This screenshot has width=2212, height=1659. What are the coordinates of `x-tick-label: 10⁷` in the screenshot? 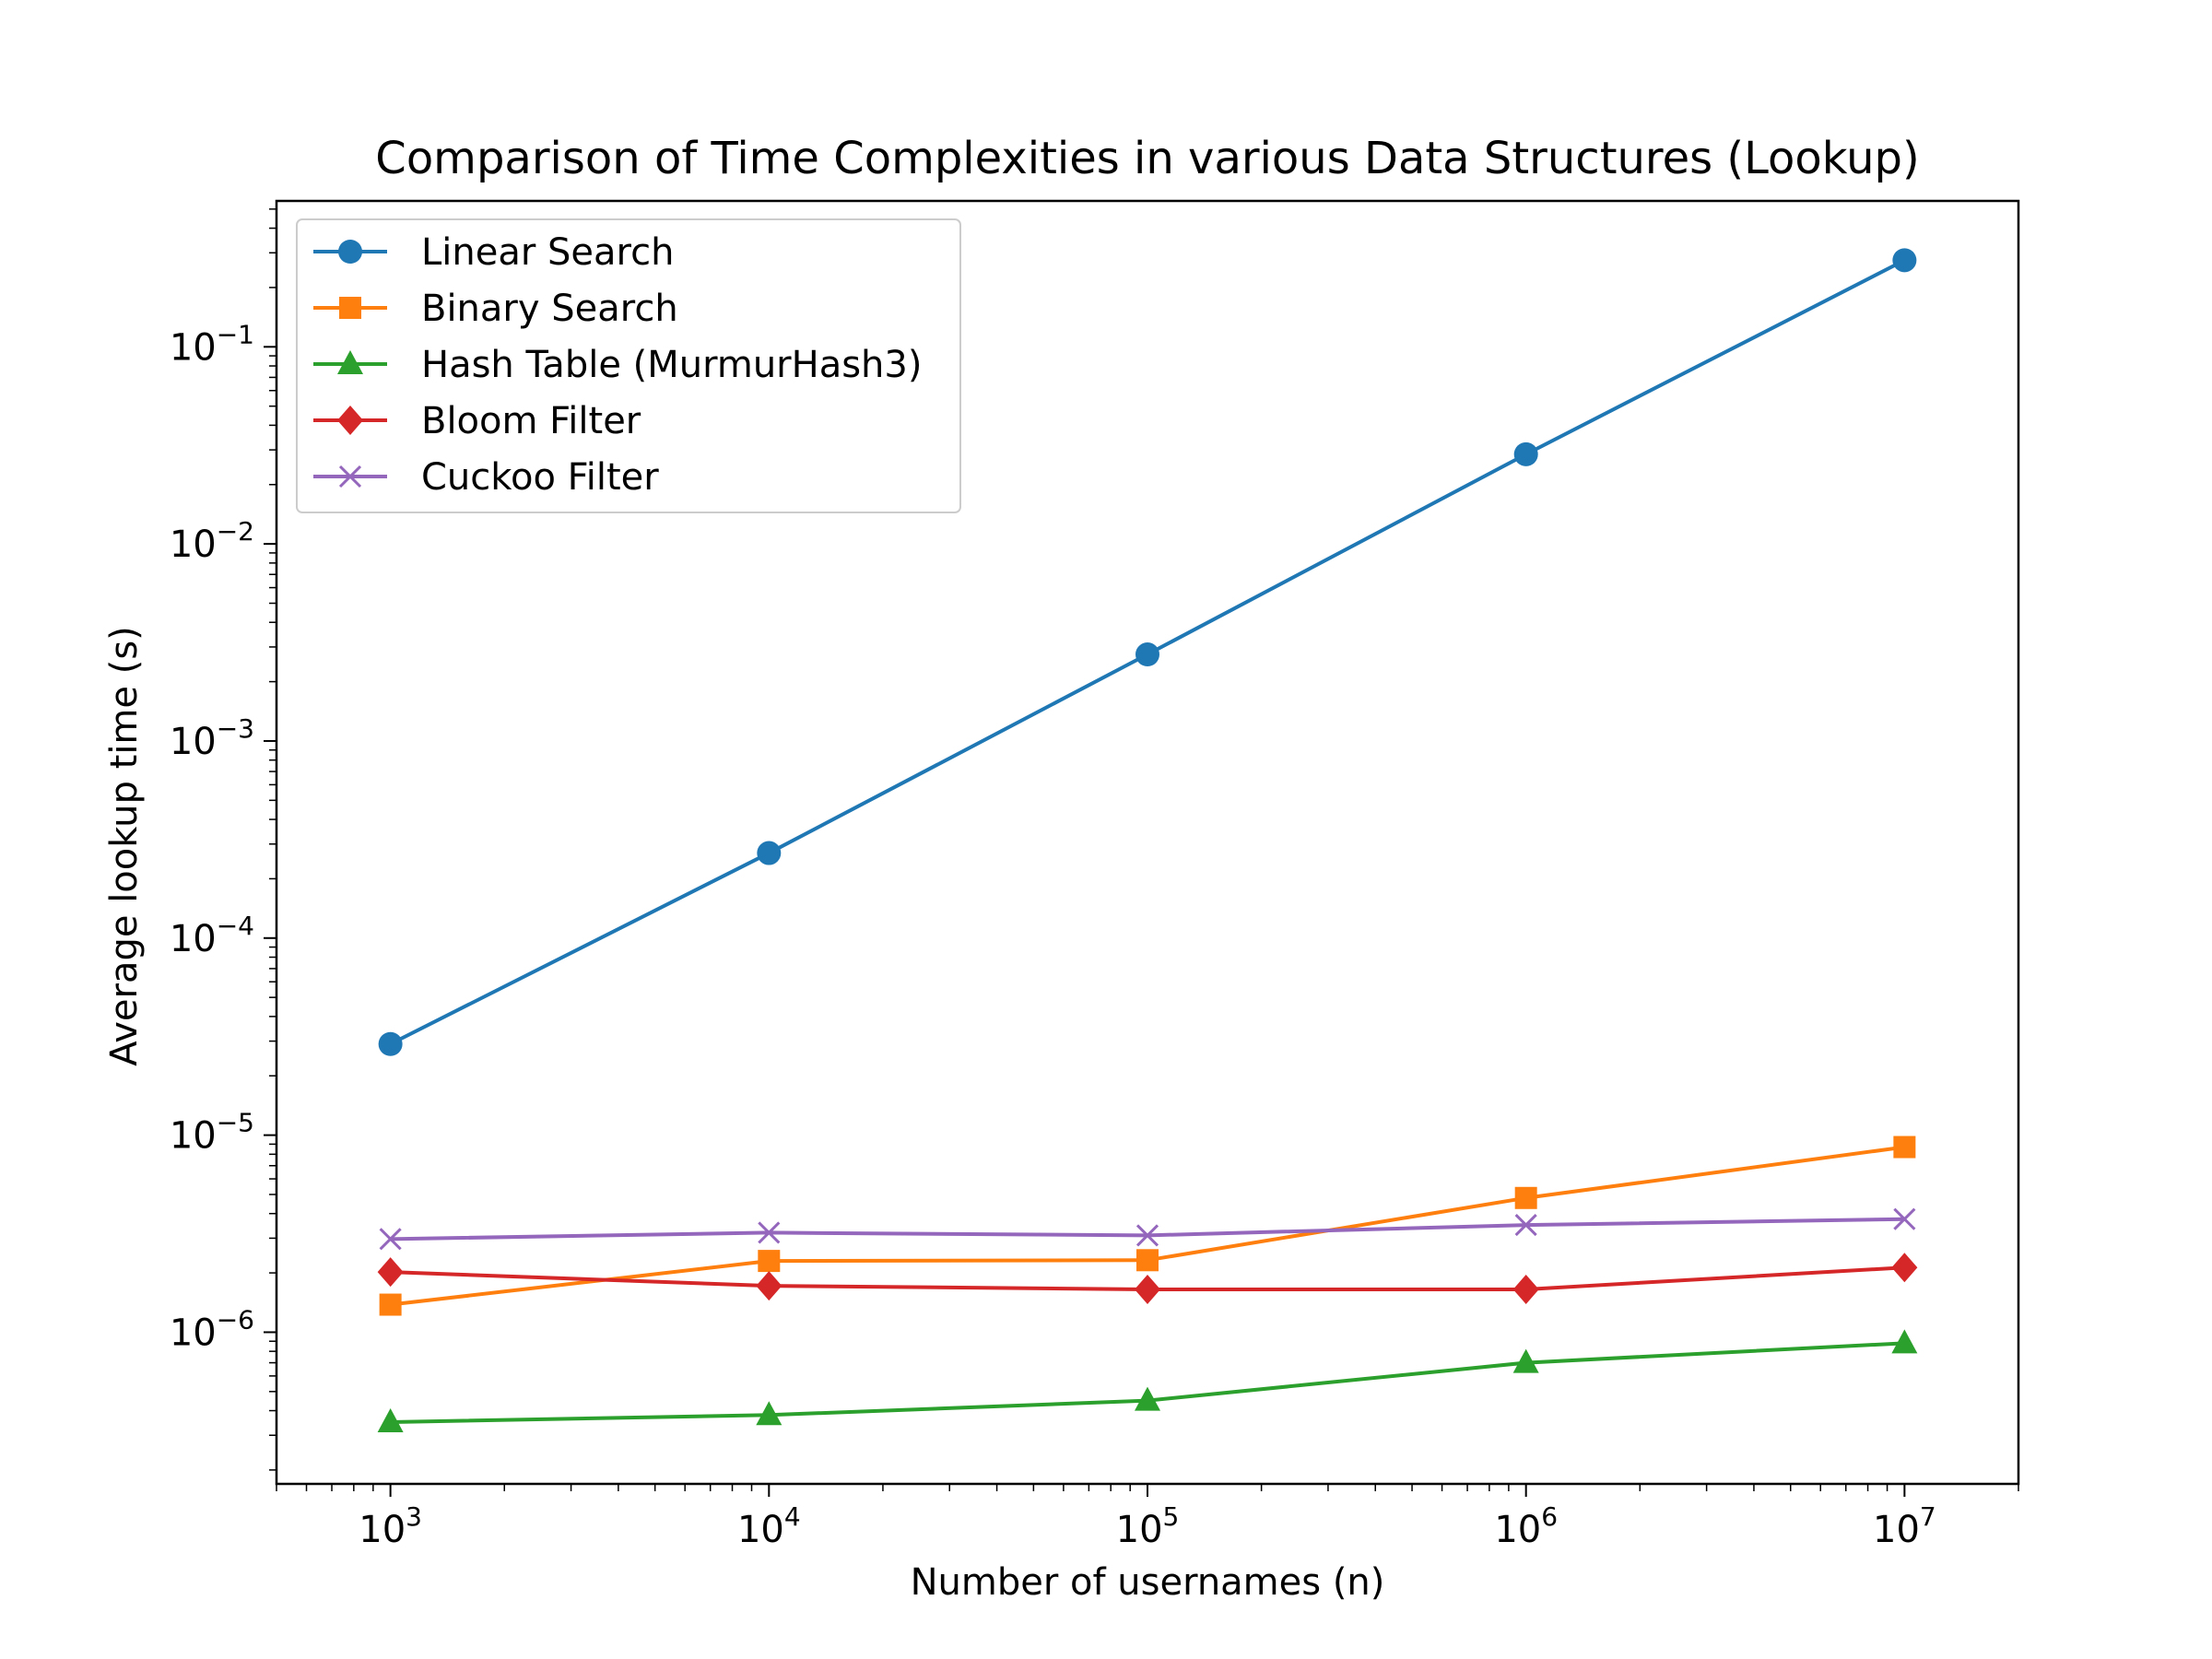 It's located at (1904, 1526).